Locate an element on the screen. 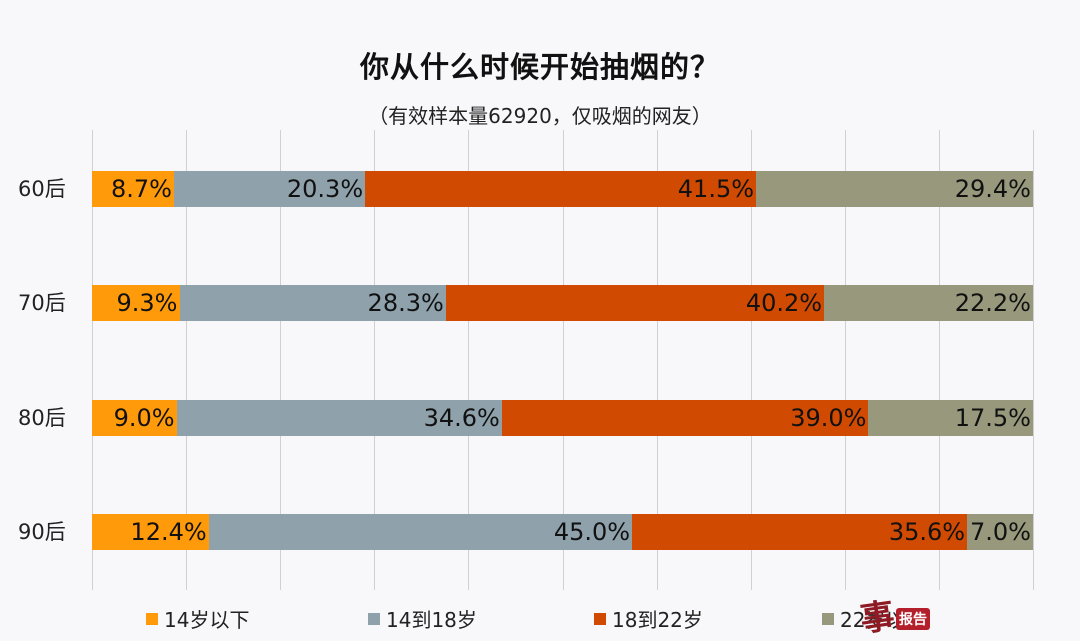  segment-18to22: 40.2% is located at coordinates (635, 303).